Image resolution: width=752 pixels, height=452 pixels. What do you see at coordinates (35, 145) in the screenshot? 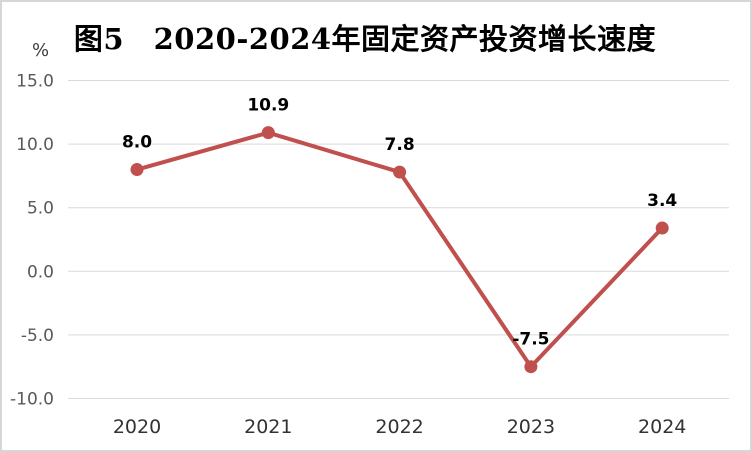
I see `y-tick-label: 10.0` at bounding box center [35, 145].